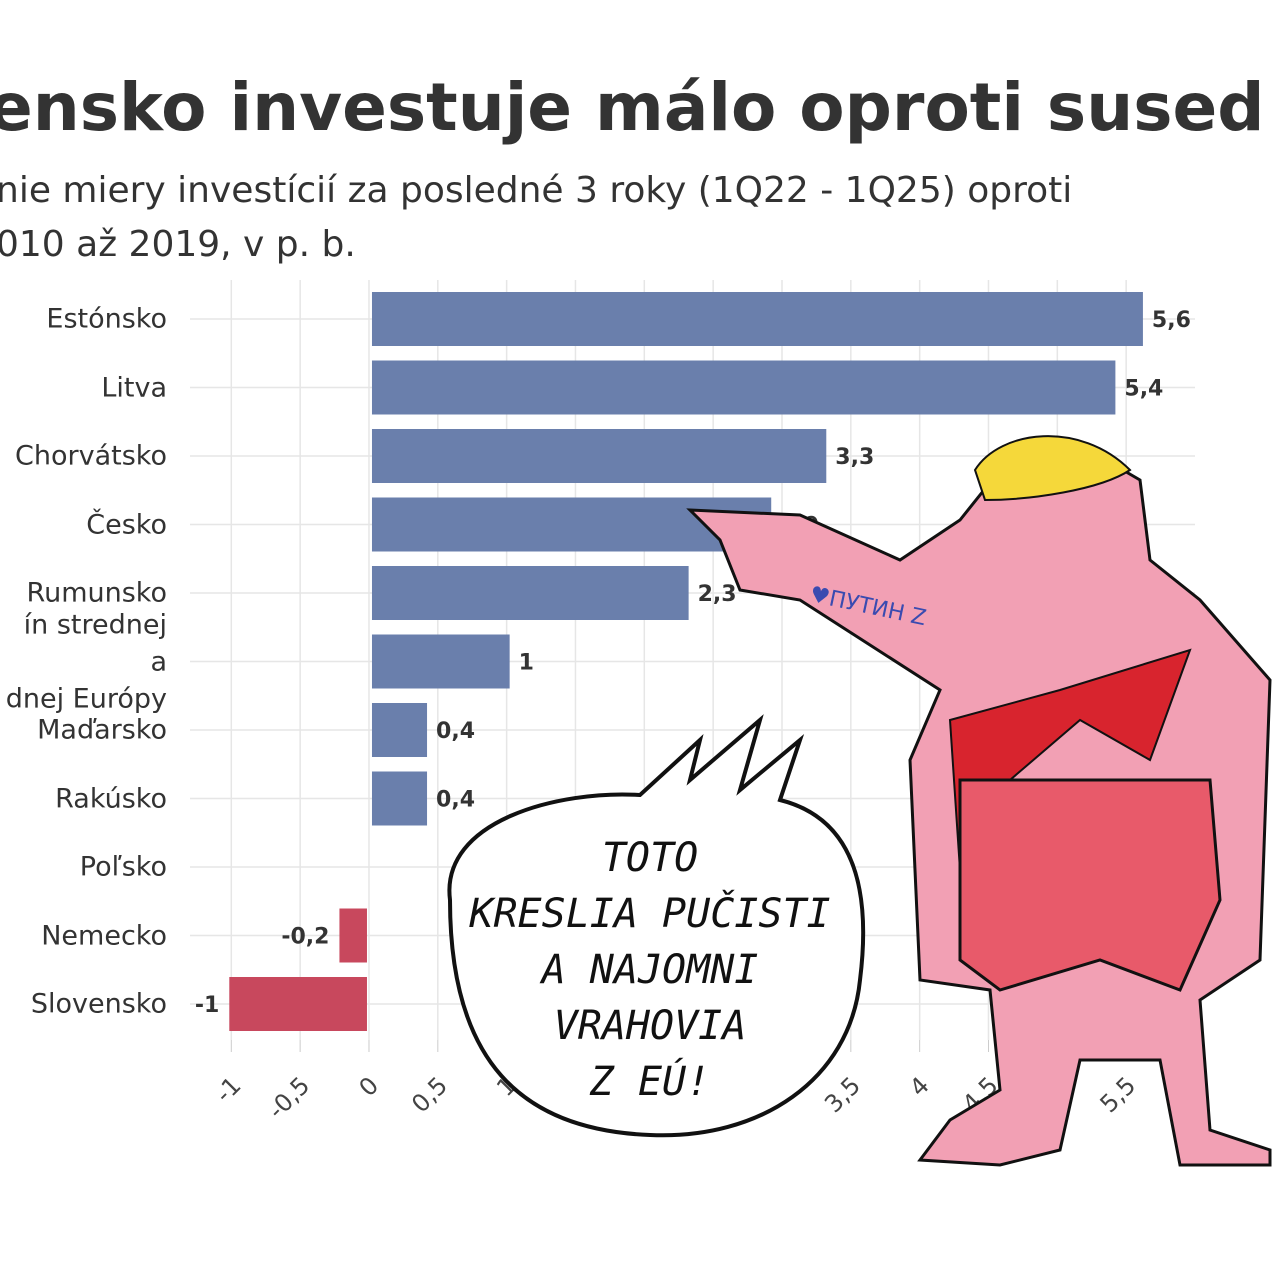 Image resolution: width=1280 pixels, height=1280 pixels. Describe the element at coordinates (919, 1086) in the screenshot. I see `x-tick-label: 4` at that location.